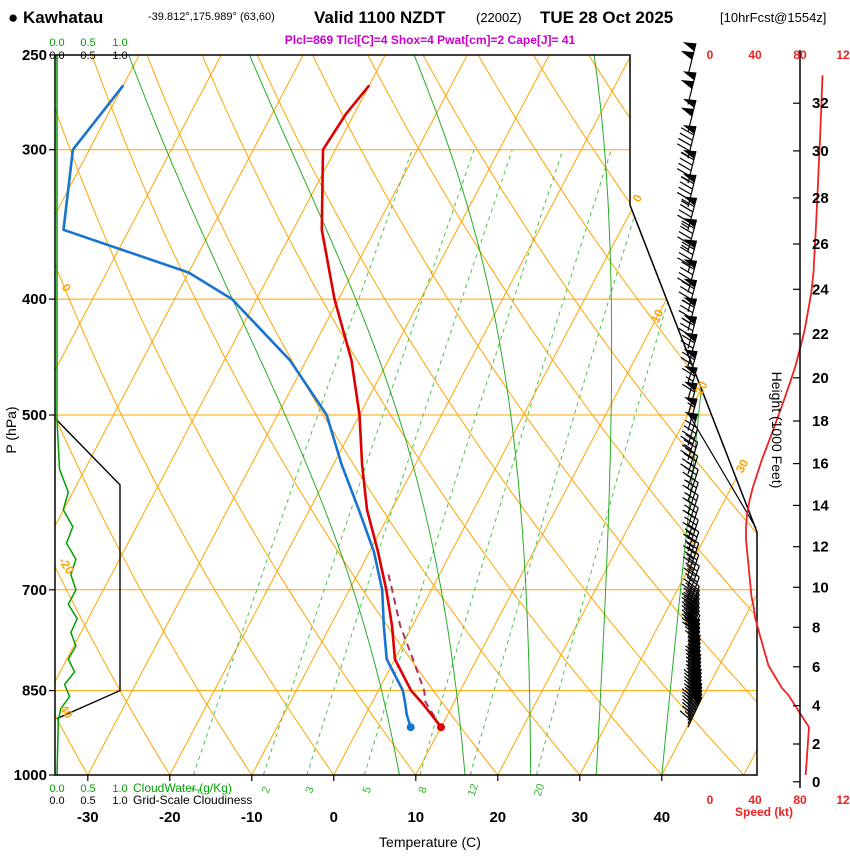 Image resolution: width=850 pixels, height=860 pixels. Describe the element at coordinates (252, 817) in the screenshot. I see `temperature-tick-label-text: -10` at that location.